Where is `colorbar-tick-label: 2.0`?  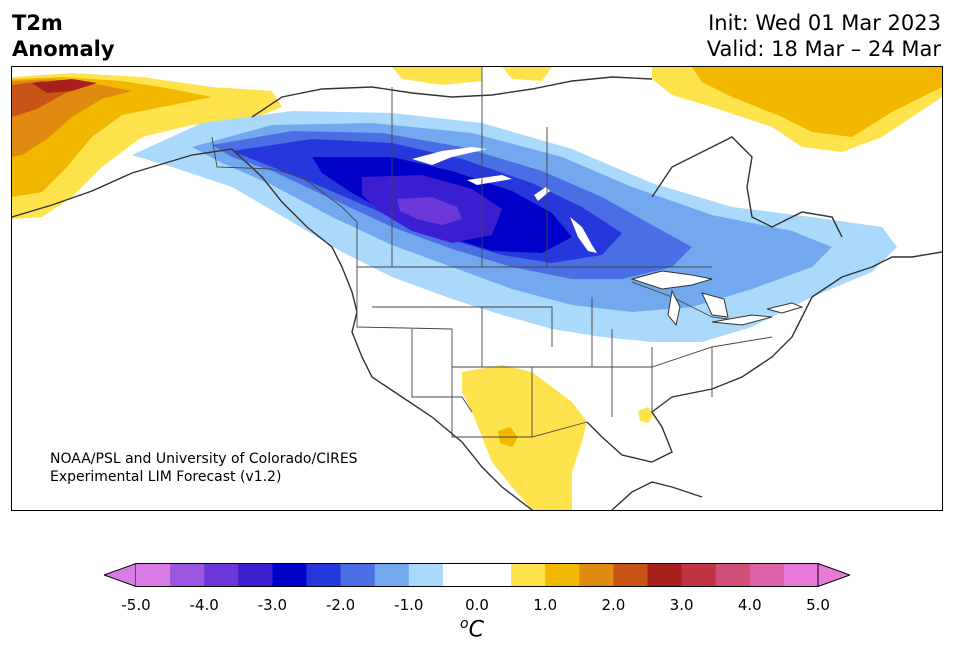
colorbar-tick-label: 2.0 is located at coordinates (613, 605).